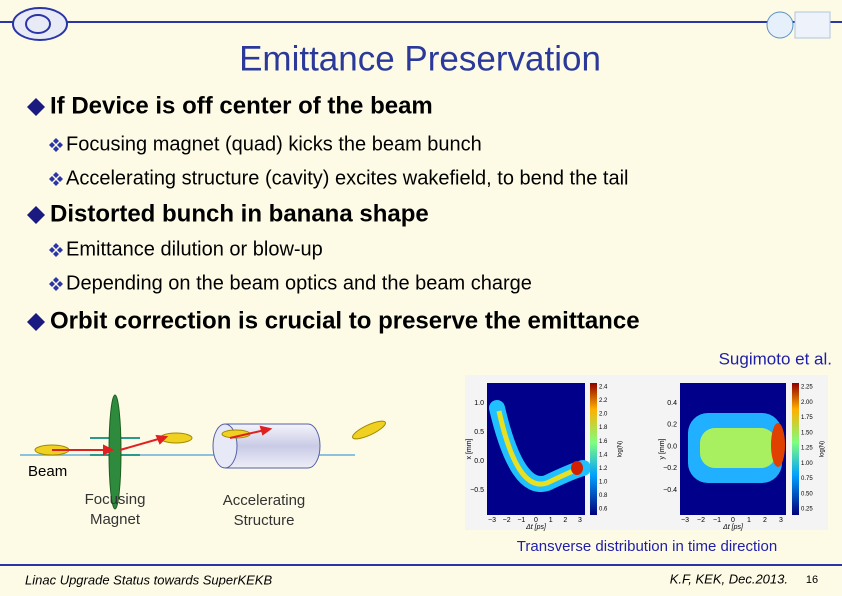  What do you see at coordinates (603, 510) in the screenshot?
I see `colorbar-tick-label: 0.6` at bounding box center [603, 510].